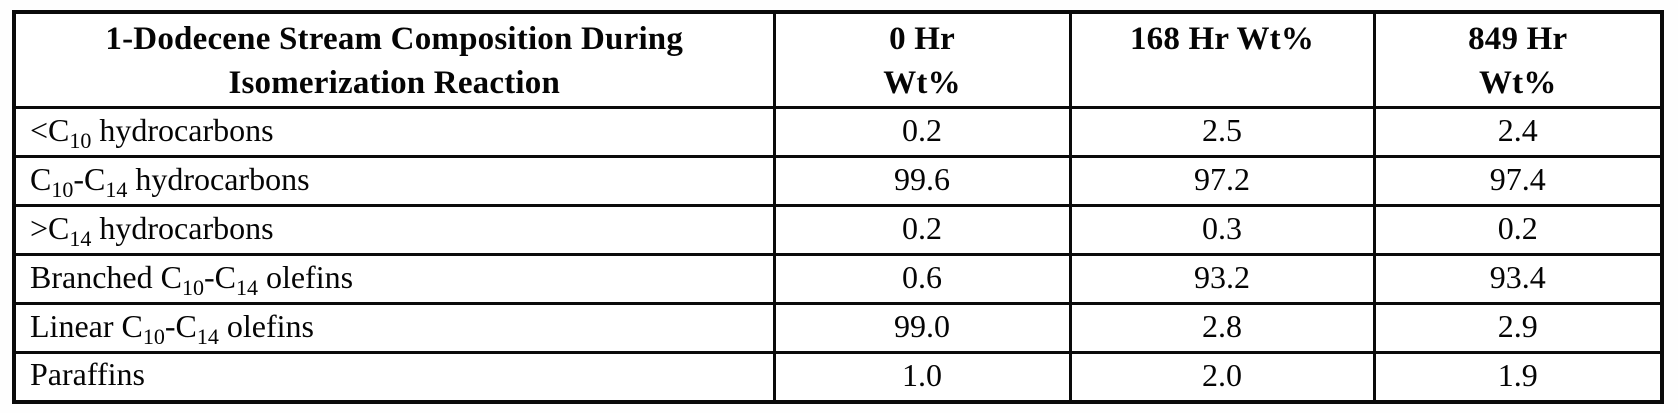 This screenshot has width=1678, height=413. What do you see at coordinates (394, 82) in the screenshot?
I see `header-line: Isomerization Reaction` at bounding box center [394, 82].